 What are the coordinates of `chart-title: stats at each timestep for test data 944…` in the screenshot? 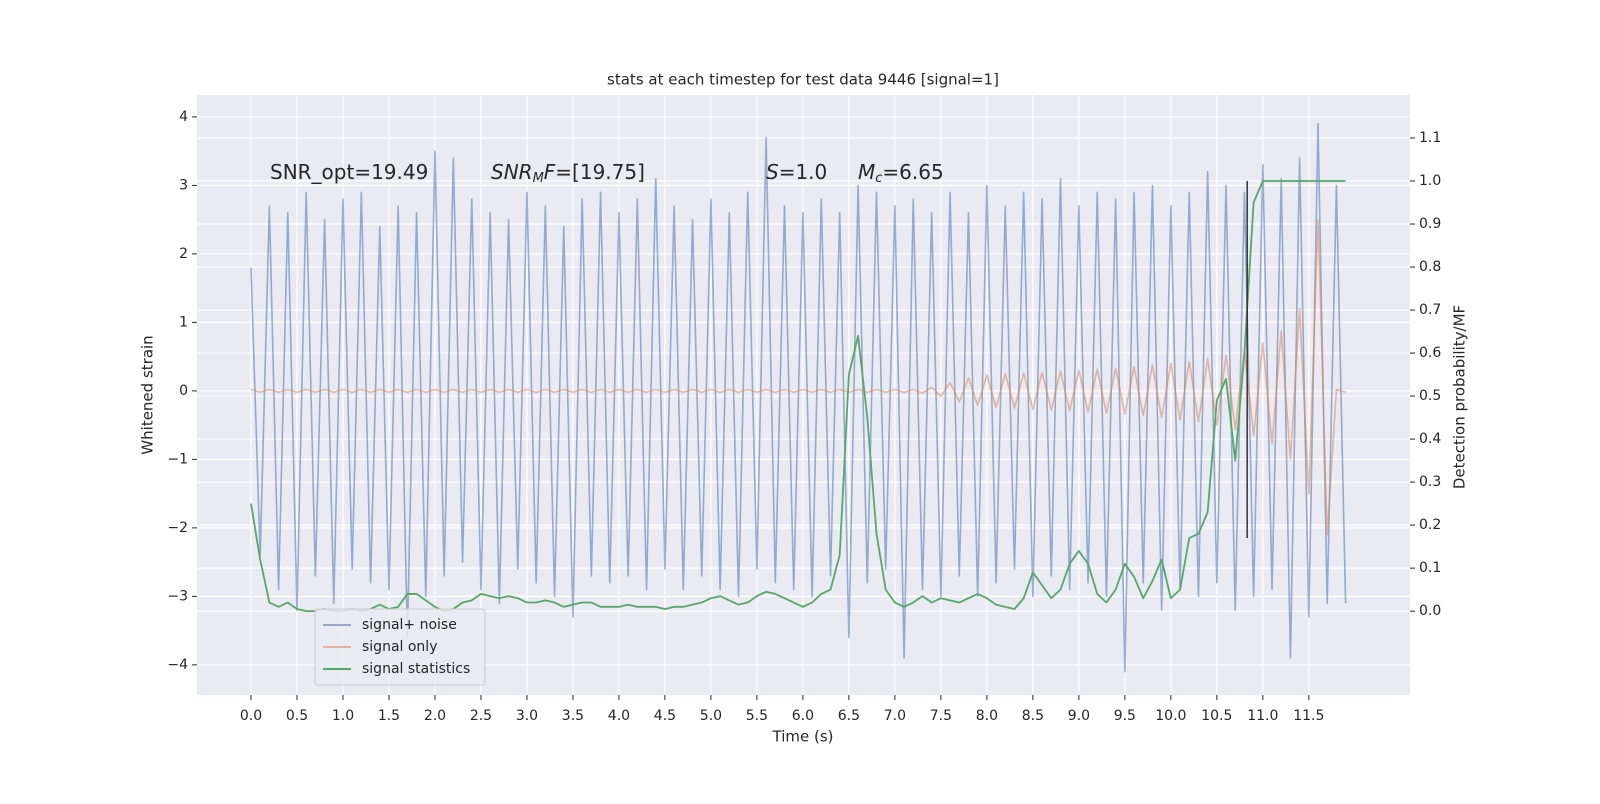 It's located at (803, 80).